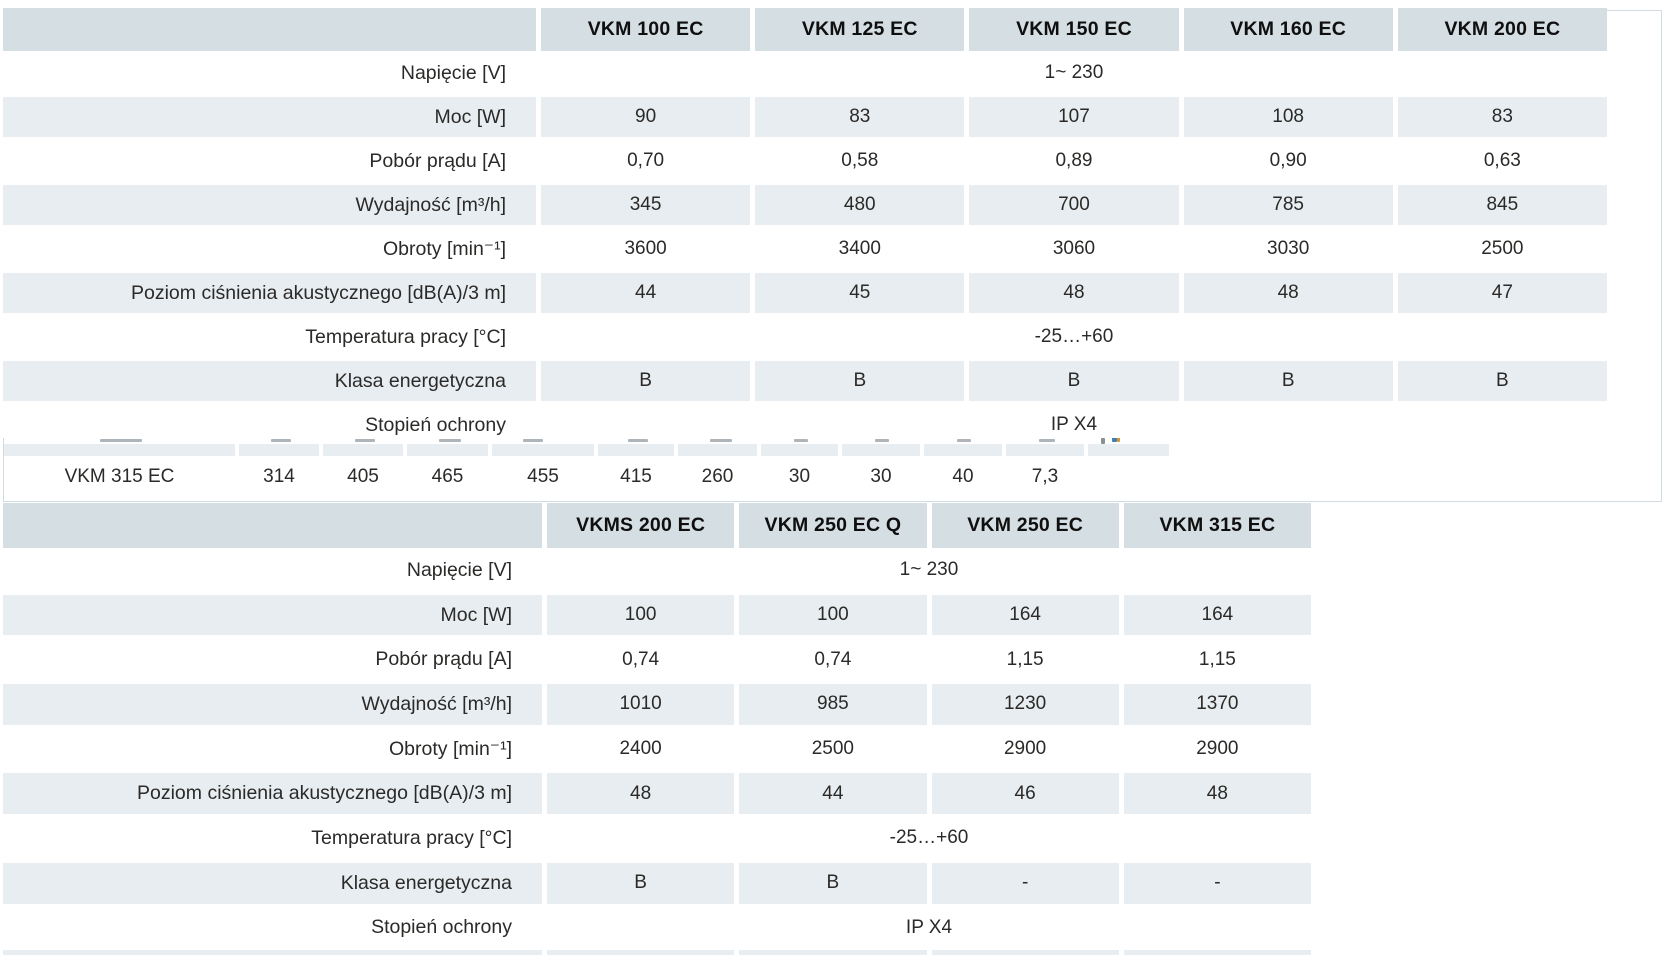 This screenshot has height=955, width=1671. I want to click on value-cell: 1370, so click(1217, 704).